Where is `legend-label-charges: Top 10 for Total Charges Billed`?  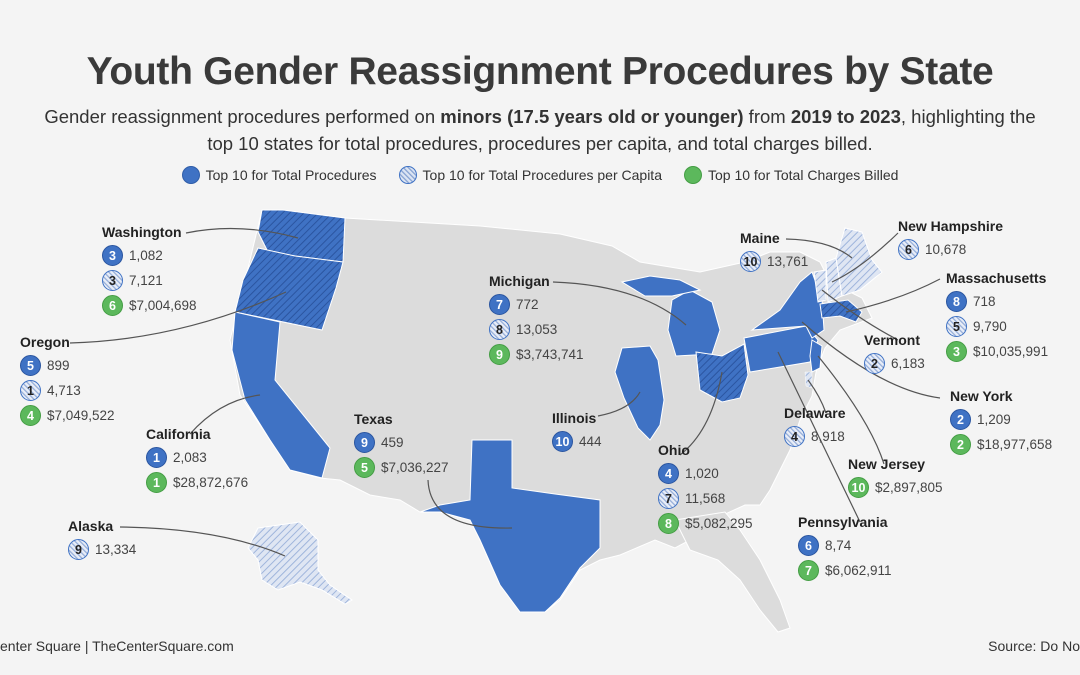 legend-label-charges: Top 10 for Total Charges Billed is located at coordinates (803, 175).